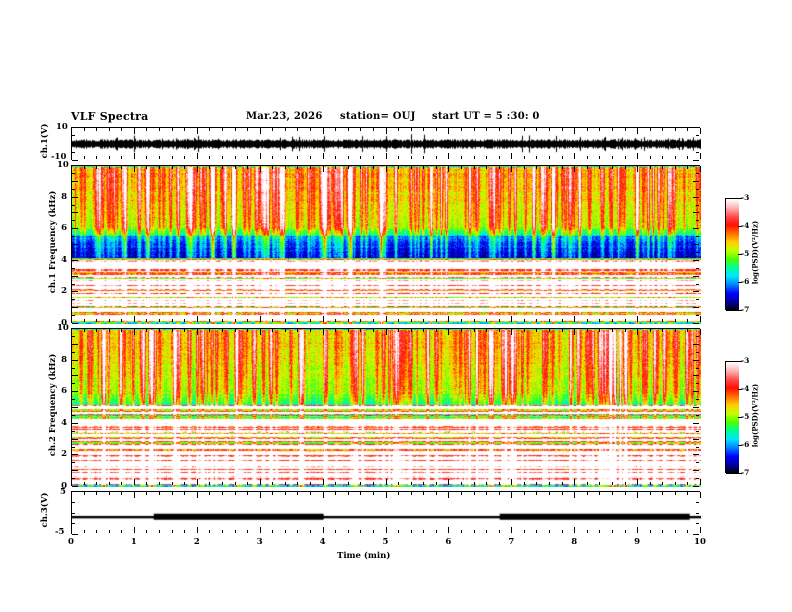  What do you see at coordinates (755, 415) in the screenshot?
I see `colorbar-ch2-label: log(PSD)(V²/Hz)` at bounding box center [755, 415].